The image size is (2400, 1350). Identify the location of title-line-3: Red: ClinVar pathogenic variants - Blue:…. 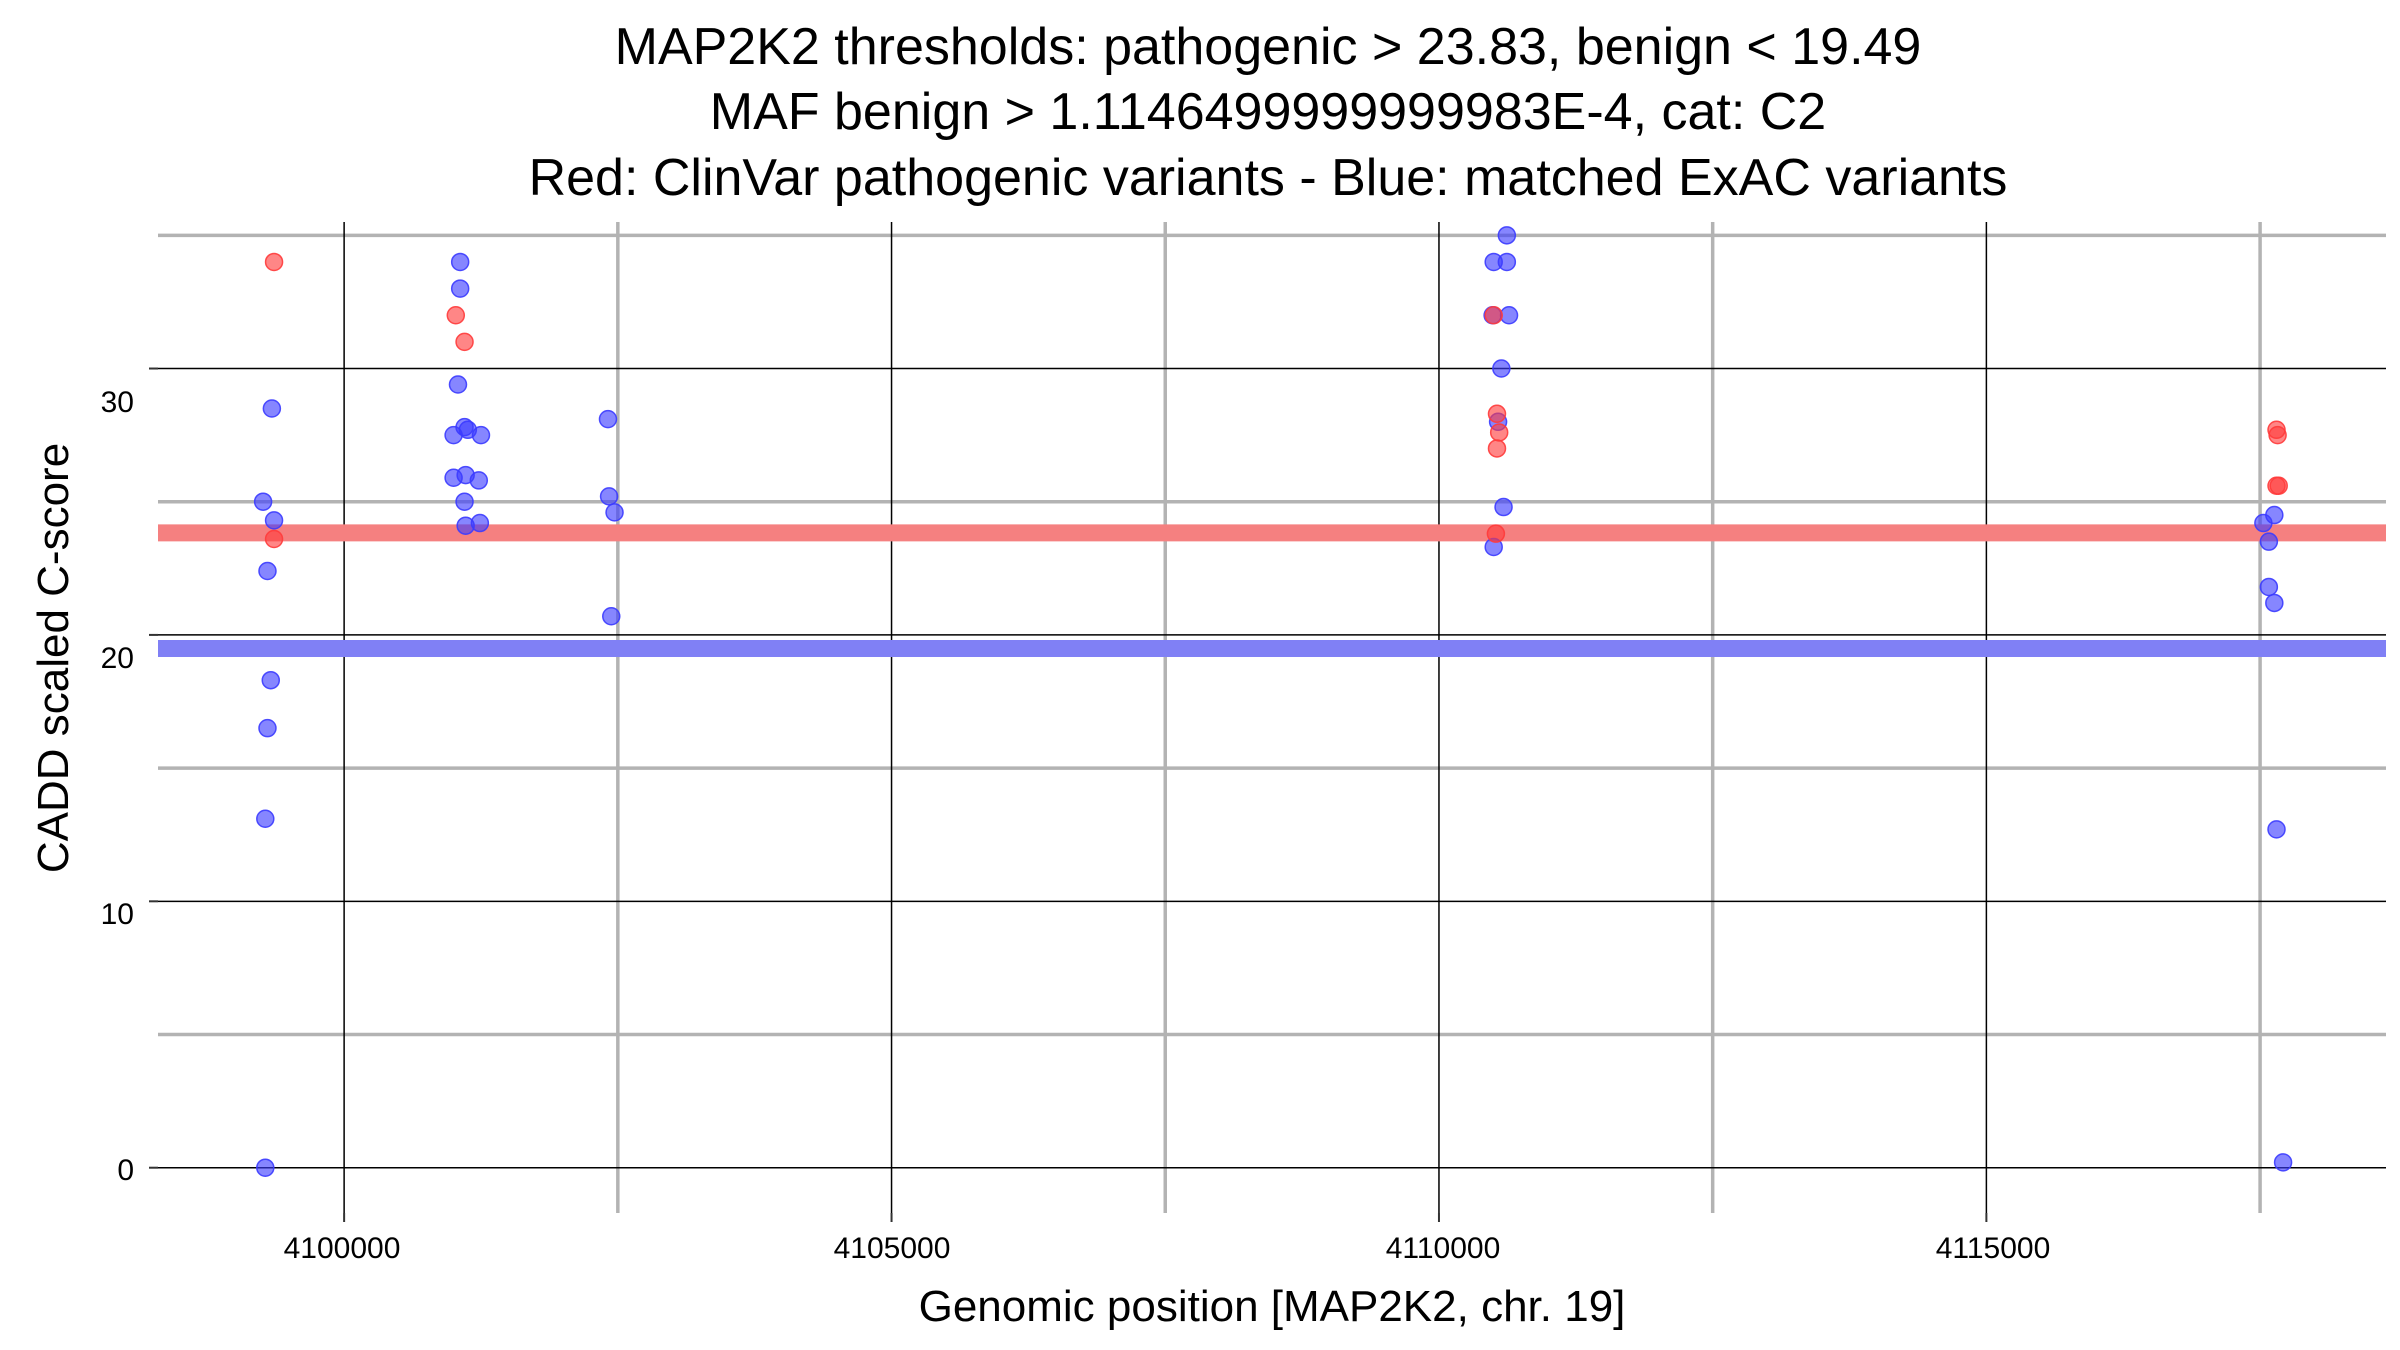
(1268, 178).